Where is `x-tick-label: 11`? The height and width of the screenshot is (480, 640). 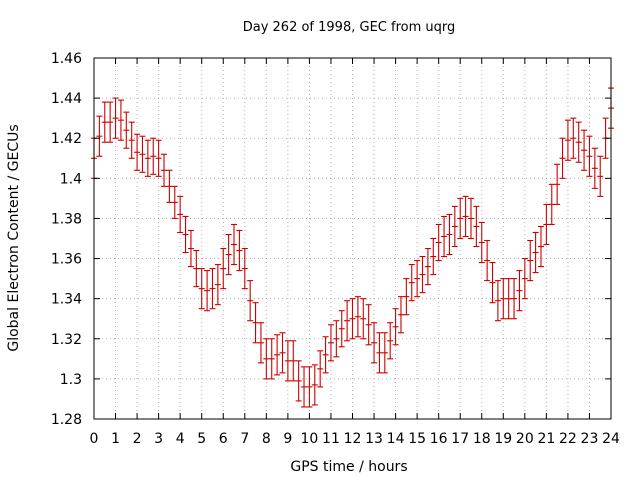 x-tick-label: 11 is located at coordinates (331, 439).